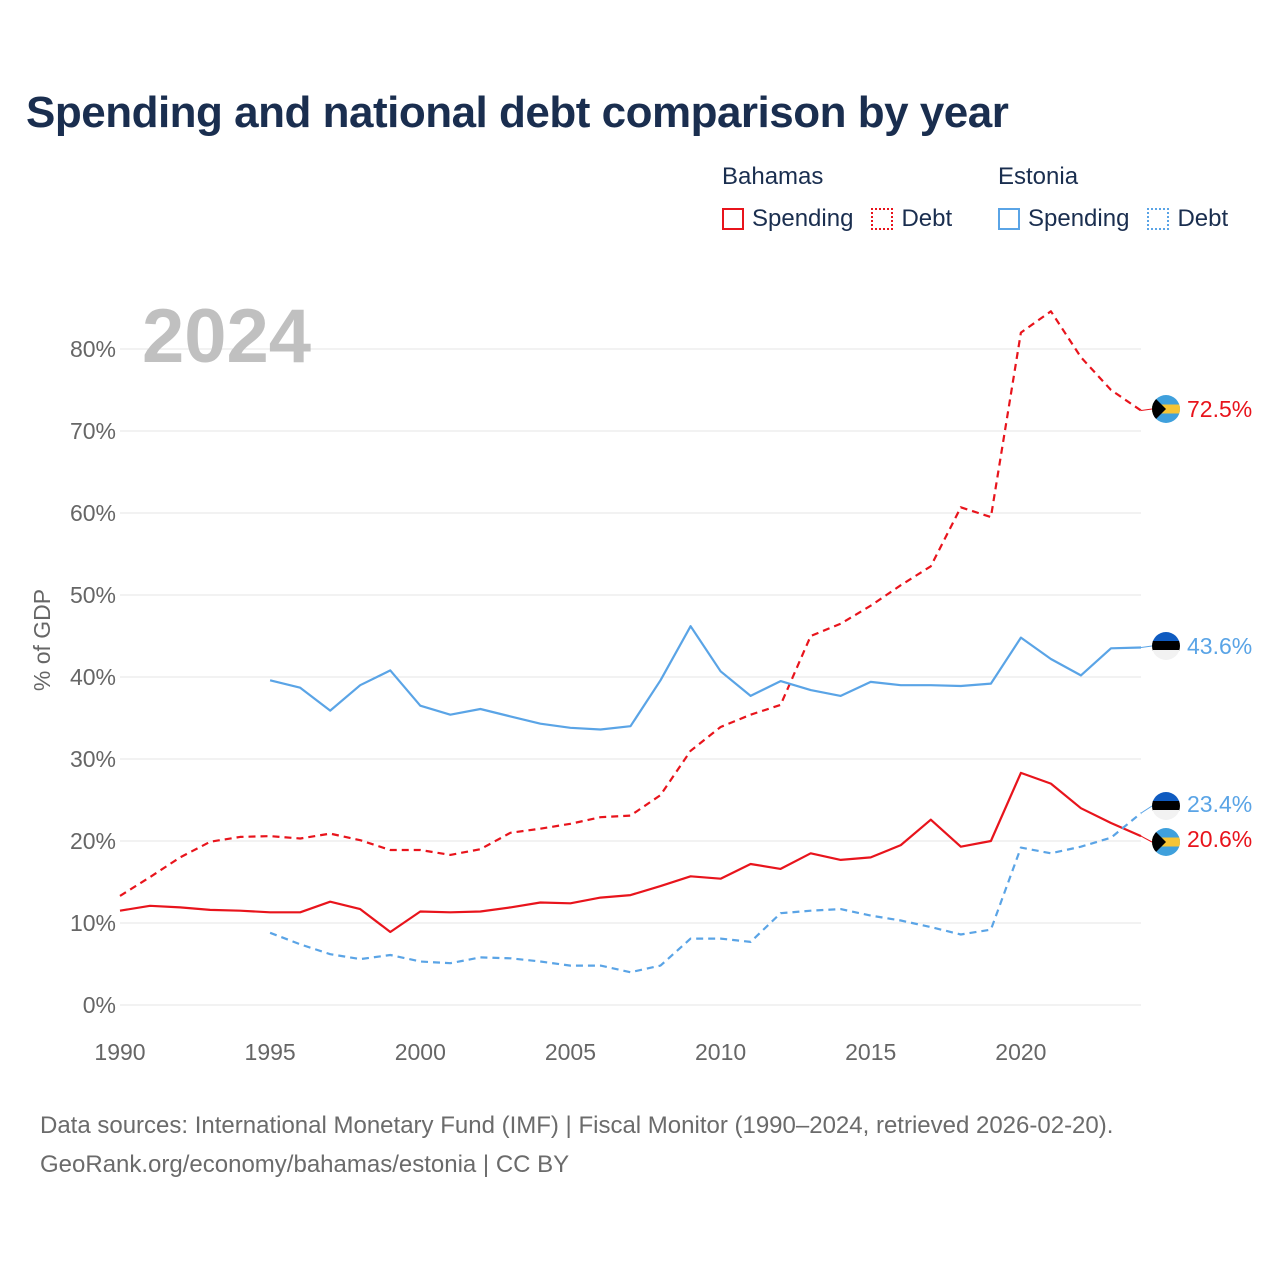  I want to click on legend-item-bahamas-debt: Debt, so click(911, 219).